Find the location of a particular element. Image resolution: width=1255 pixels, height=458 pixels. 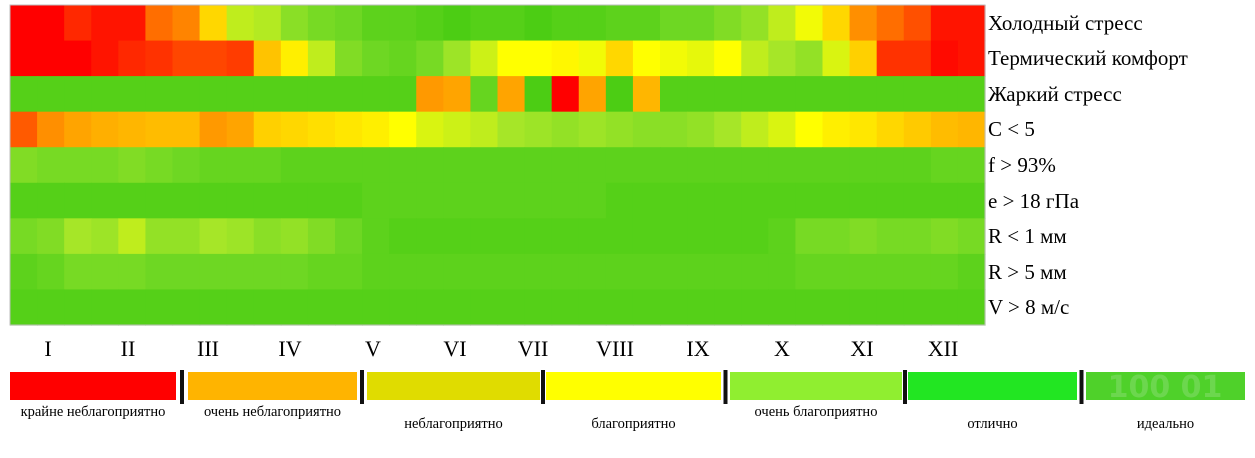

row-label: Холодный стресс is located at coordinates (1065, 22).